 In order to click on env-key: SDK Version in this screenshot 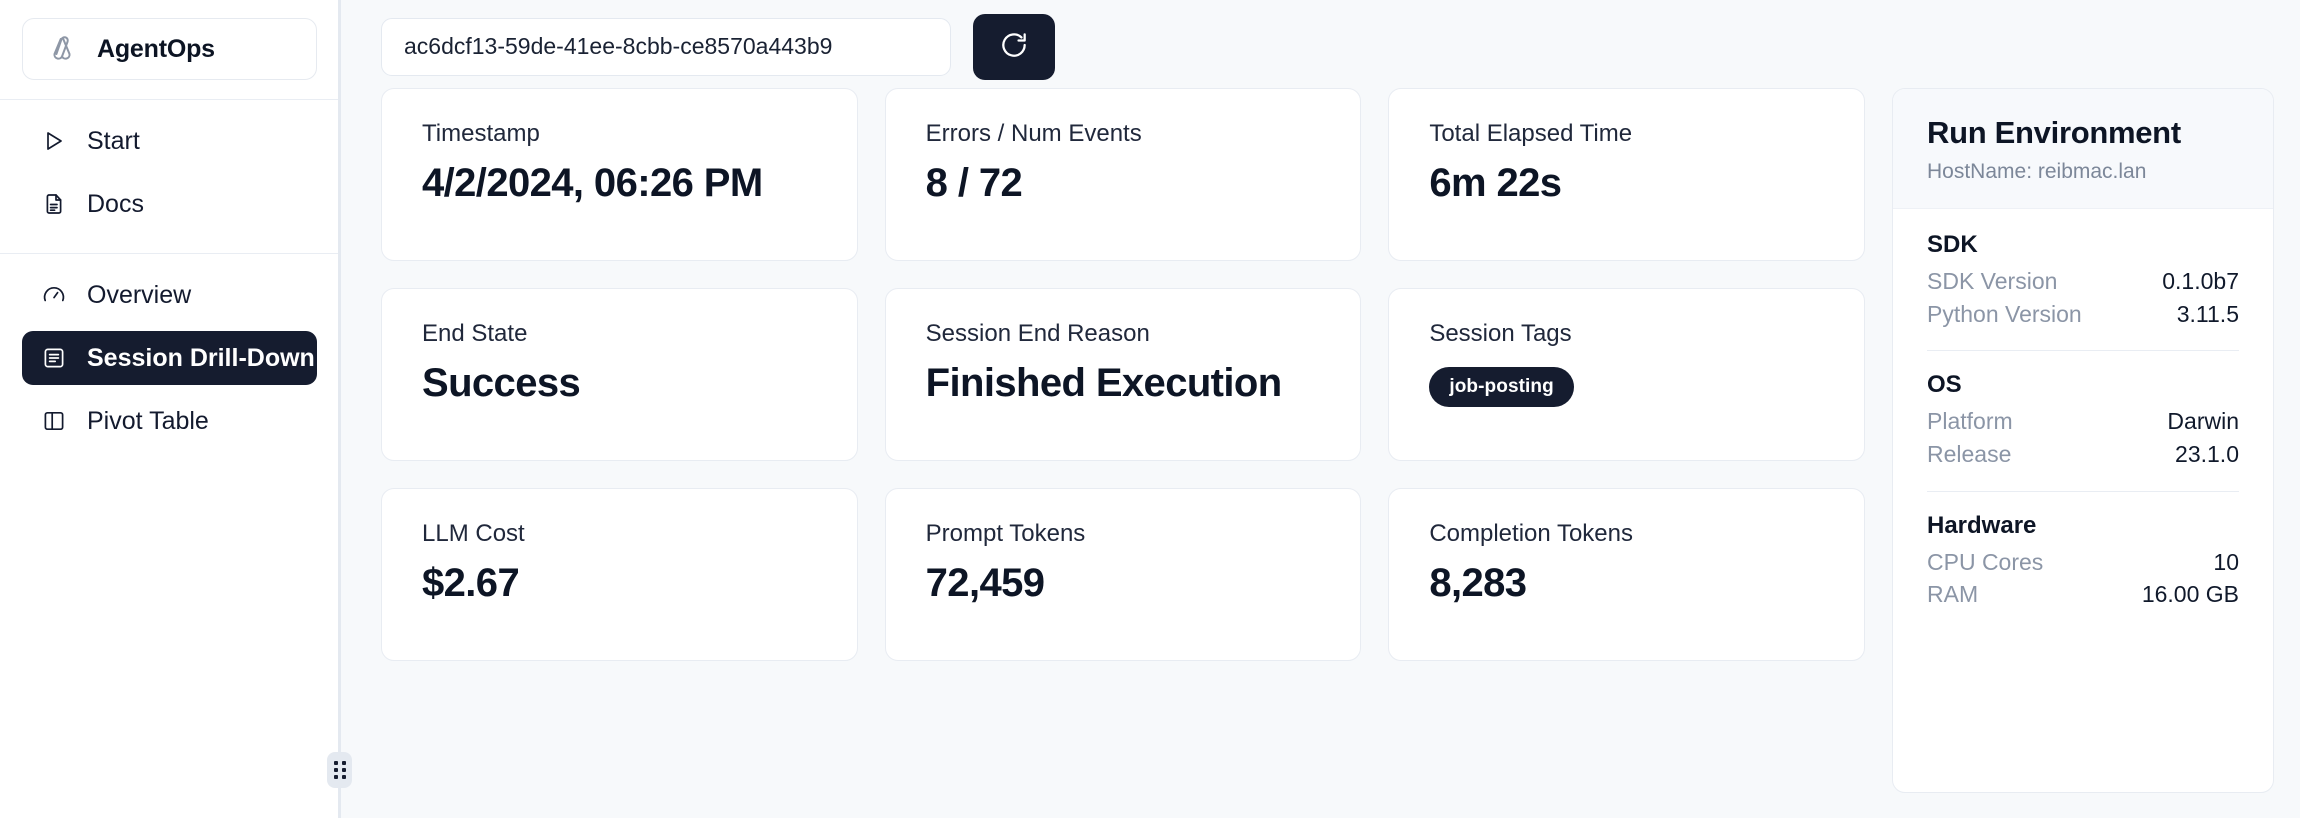, I will do `click(1992, 281)`.